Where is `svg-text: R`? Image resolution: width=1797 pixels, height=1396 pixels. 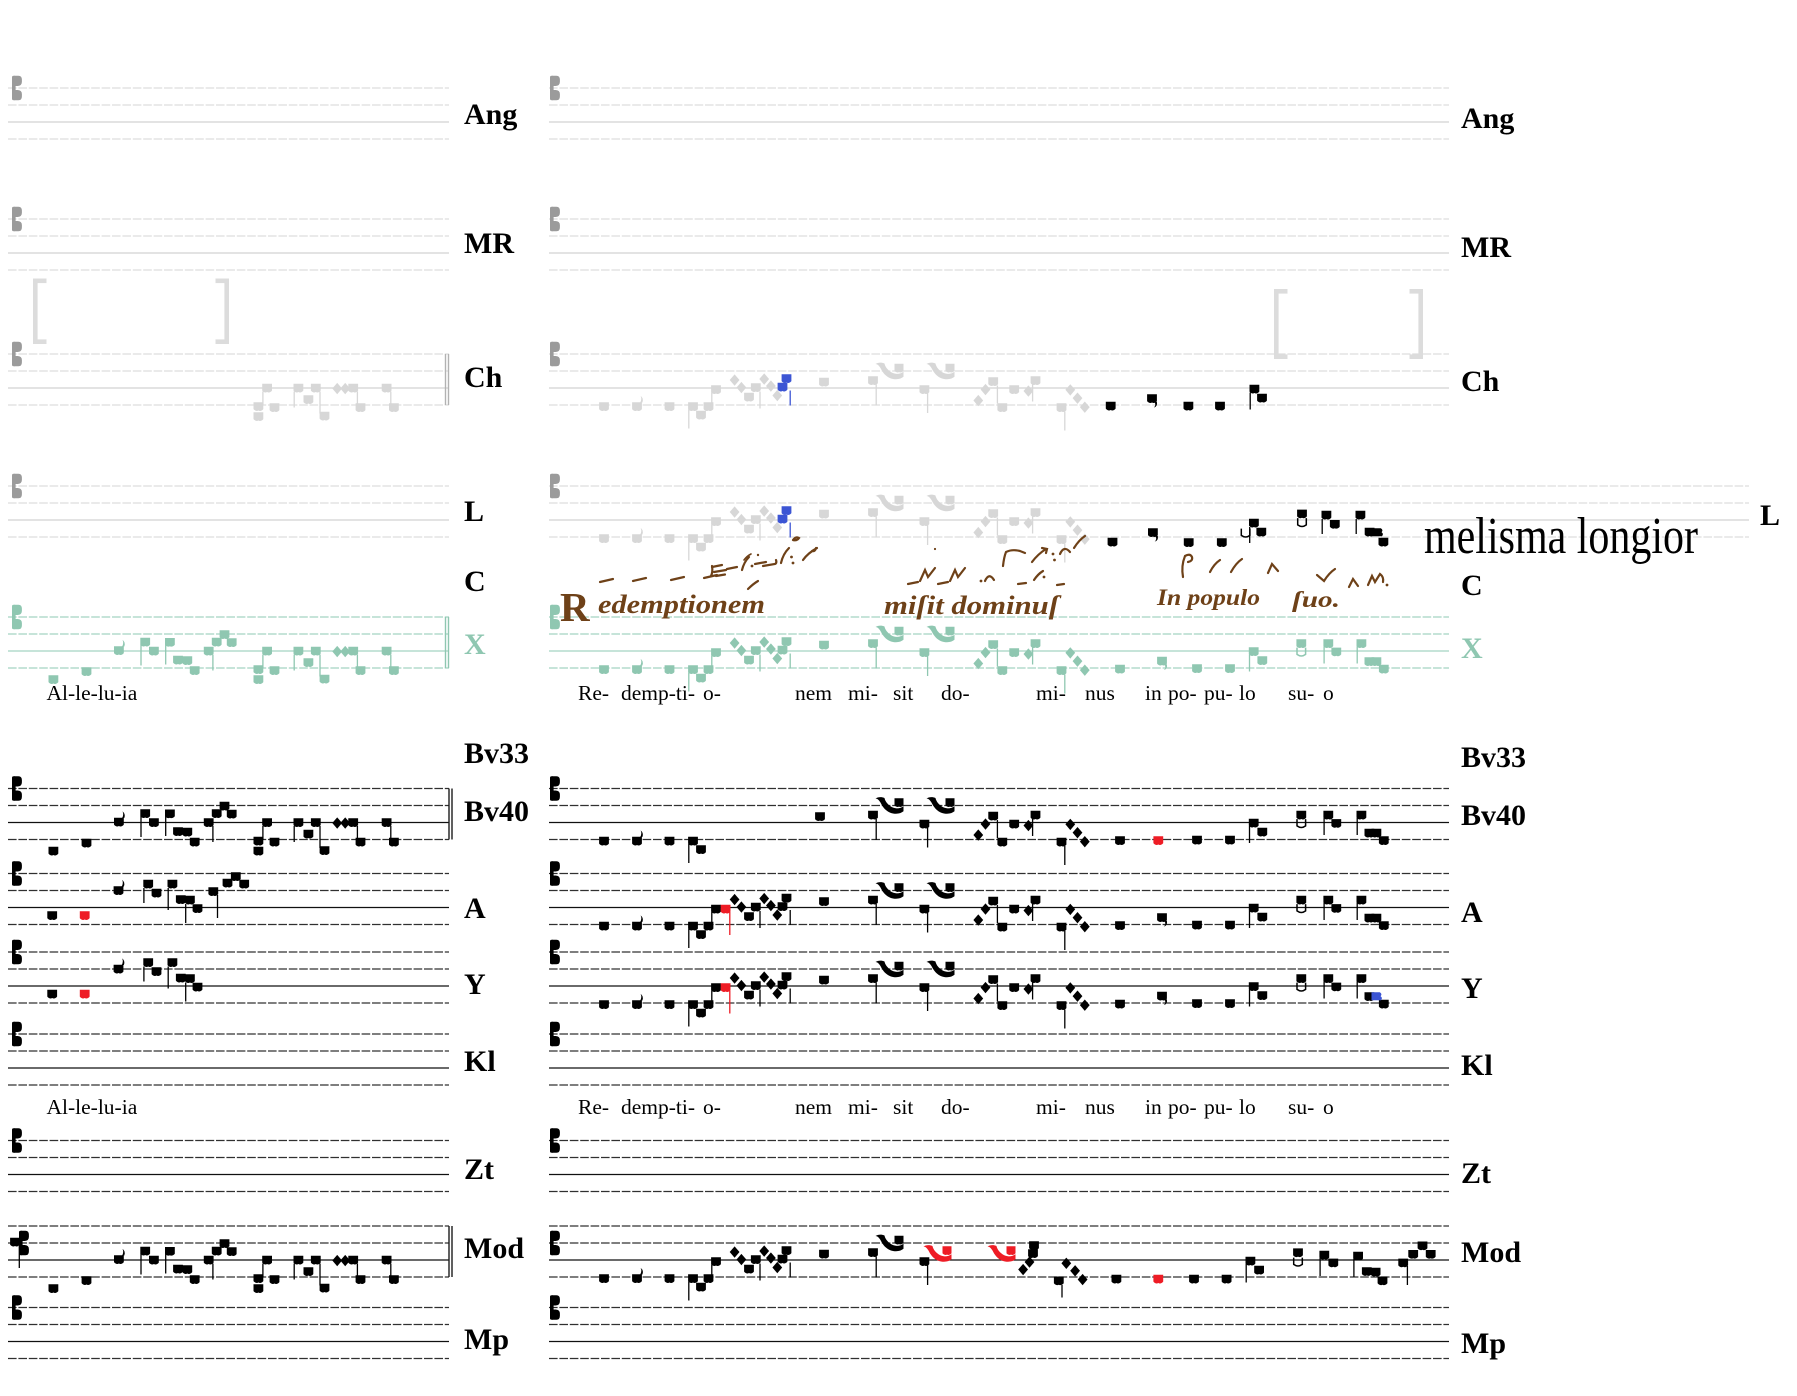
svg-text: R is located at coordinates (575, 607).